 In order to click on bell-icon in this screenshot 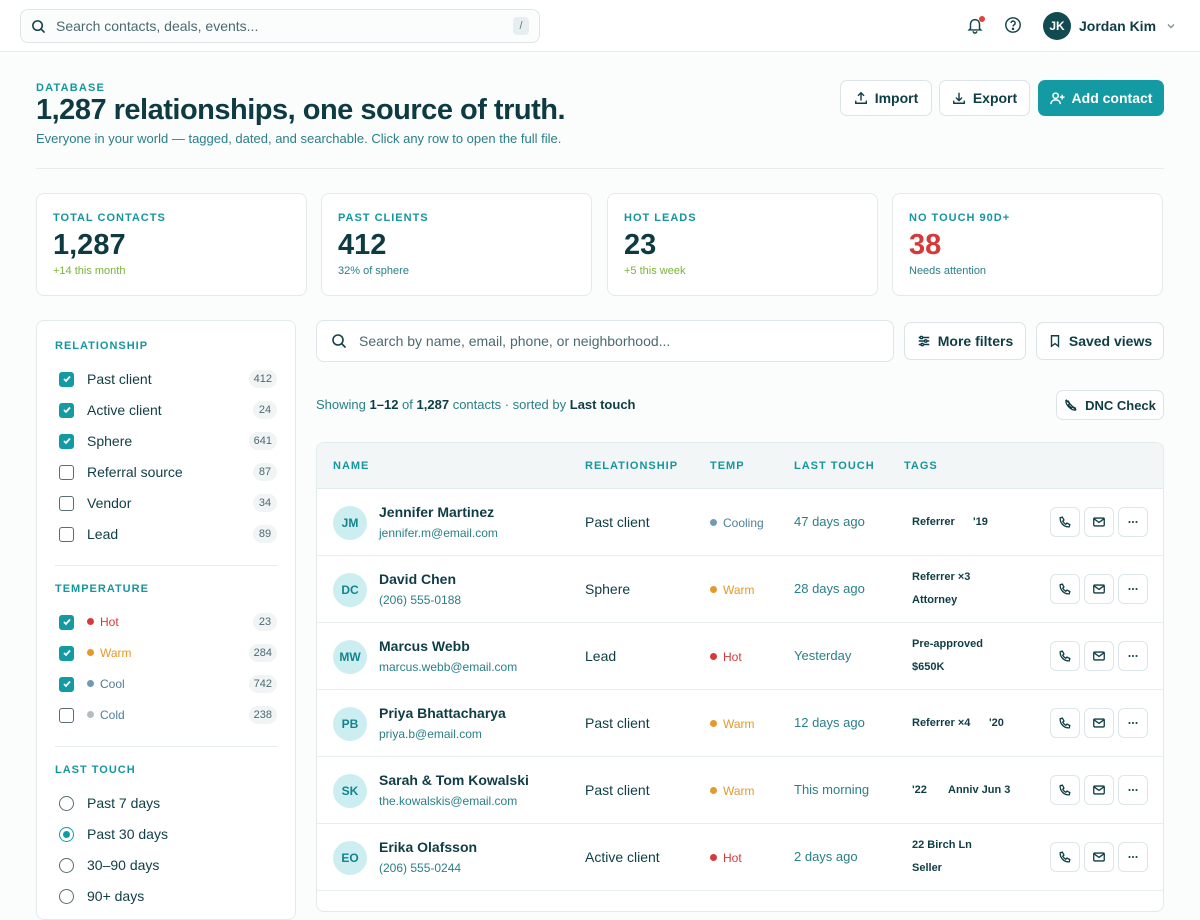, I will do `click(976, 26)`.